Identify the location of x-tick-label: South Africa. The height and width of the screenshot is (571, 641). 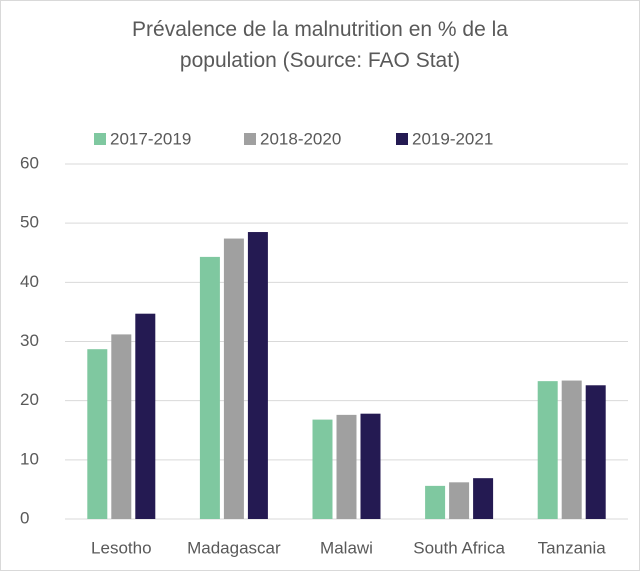
(459, 547).